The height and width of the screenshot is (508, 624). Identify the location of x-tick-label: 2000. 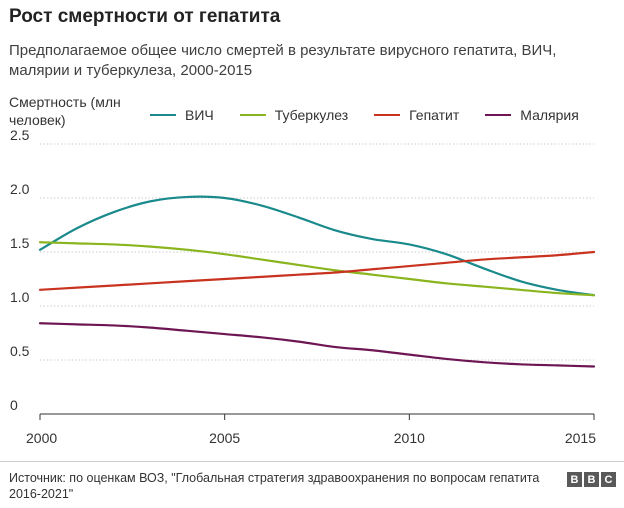
(41, 438).